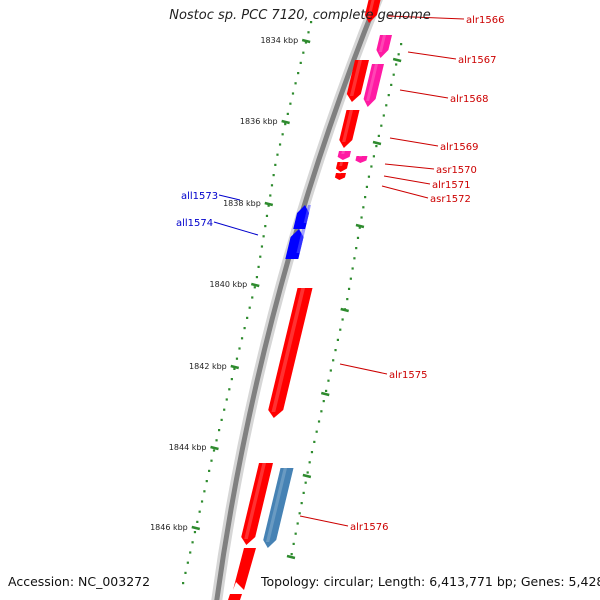 The width and height of the screenshot is (600, 600). What do you see at coordinates (242, 203) in the screenshot?
I see `ruler-label: 1838 kbp` at bounding box center [242, 203].